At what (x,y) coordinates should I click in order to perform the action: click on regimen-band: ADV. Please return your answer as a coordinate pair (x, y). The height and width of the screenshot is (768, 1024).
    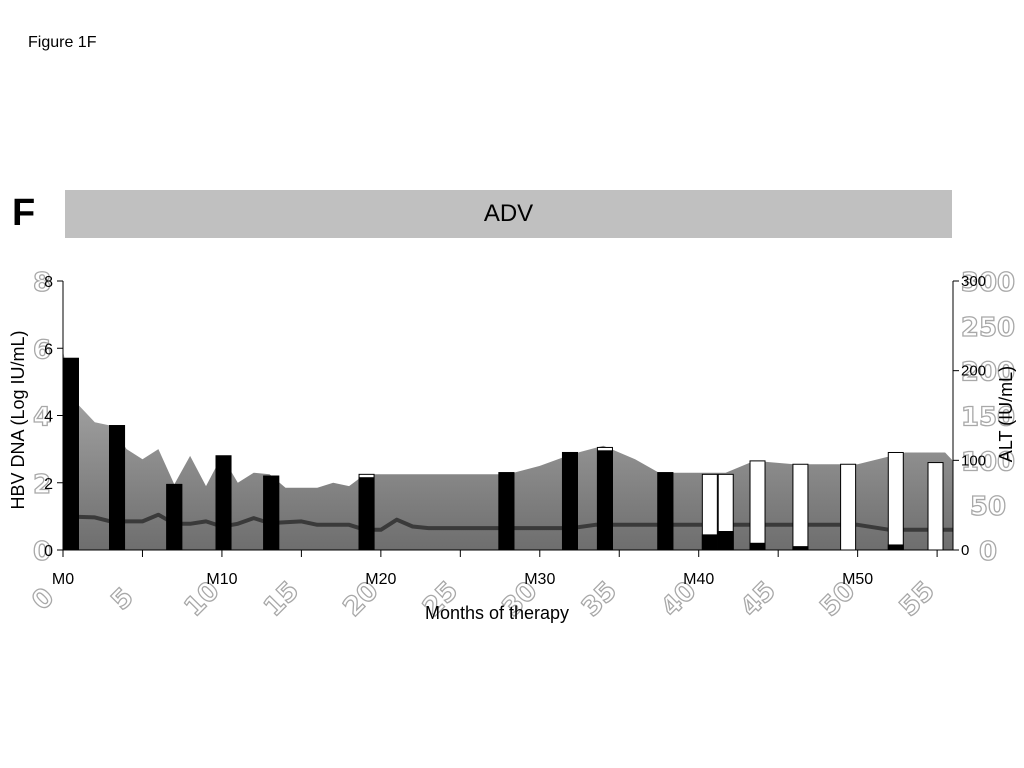
    Looking at the image, I should click on (508, 214).